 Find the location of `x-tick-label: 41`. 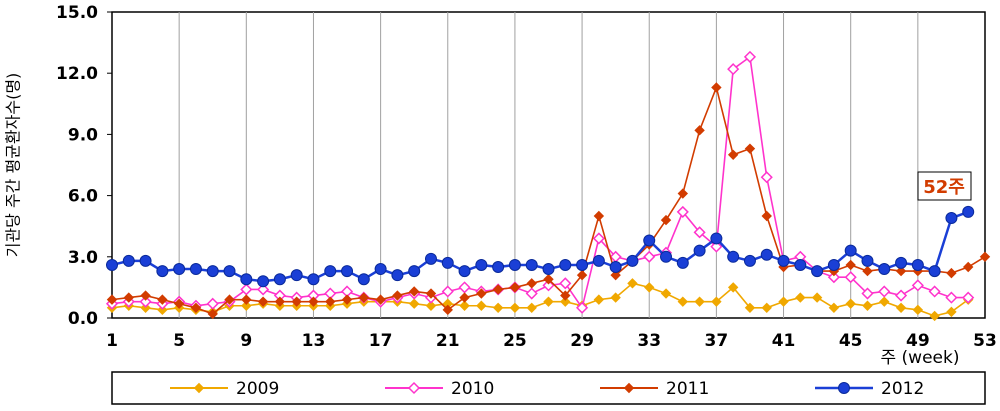

x-tick-label: 41 is located at coordinates (784, 341).